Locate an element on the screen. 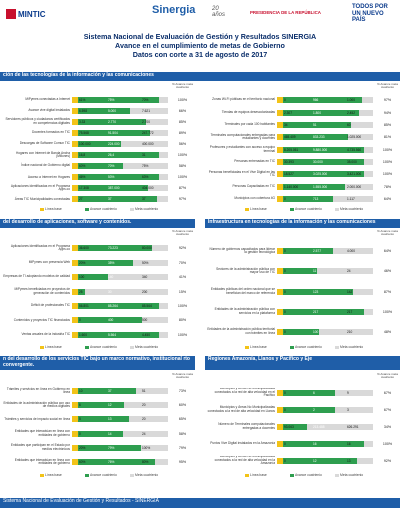  pct-value: 92% is located at coordinates (387, 460).